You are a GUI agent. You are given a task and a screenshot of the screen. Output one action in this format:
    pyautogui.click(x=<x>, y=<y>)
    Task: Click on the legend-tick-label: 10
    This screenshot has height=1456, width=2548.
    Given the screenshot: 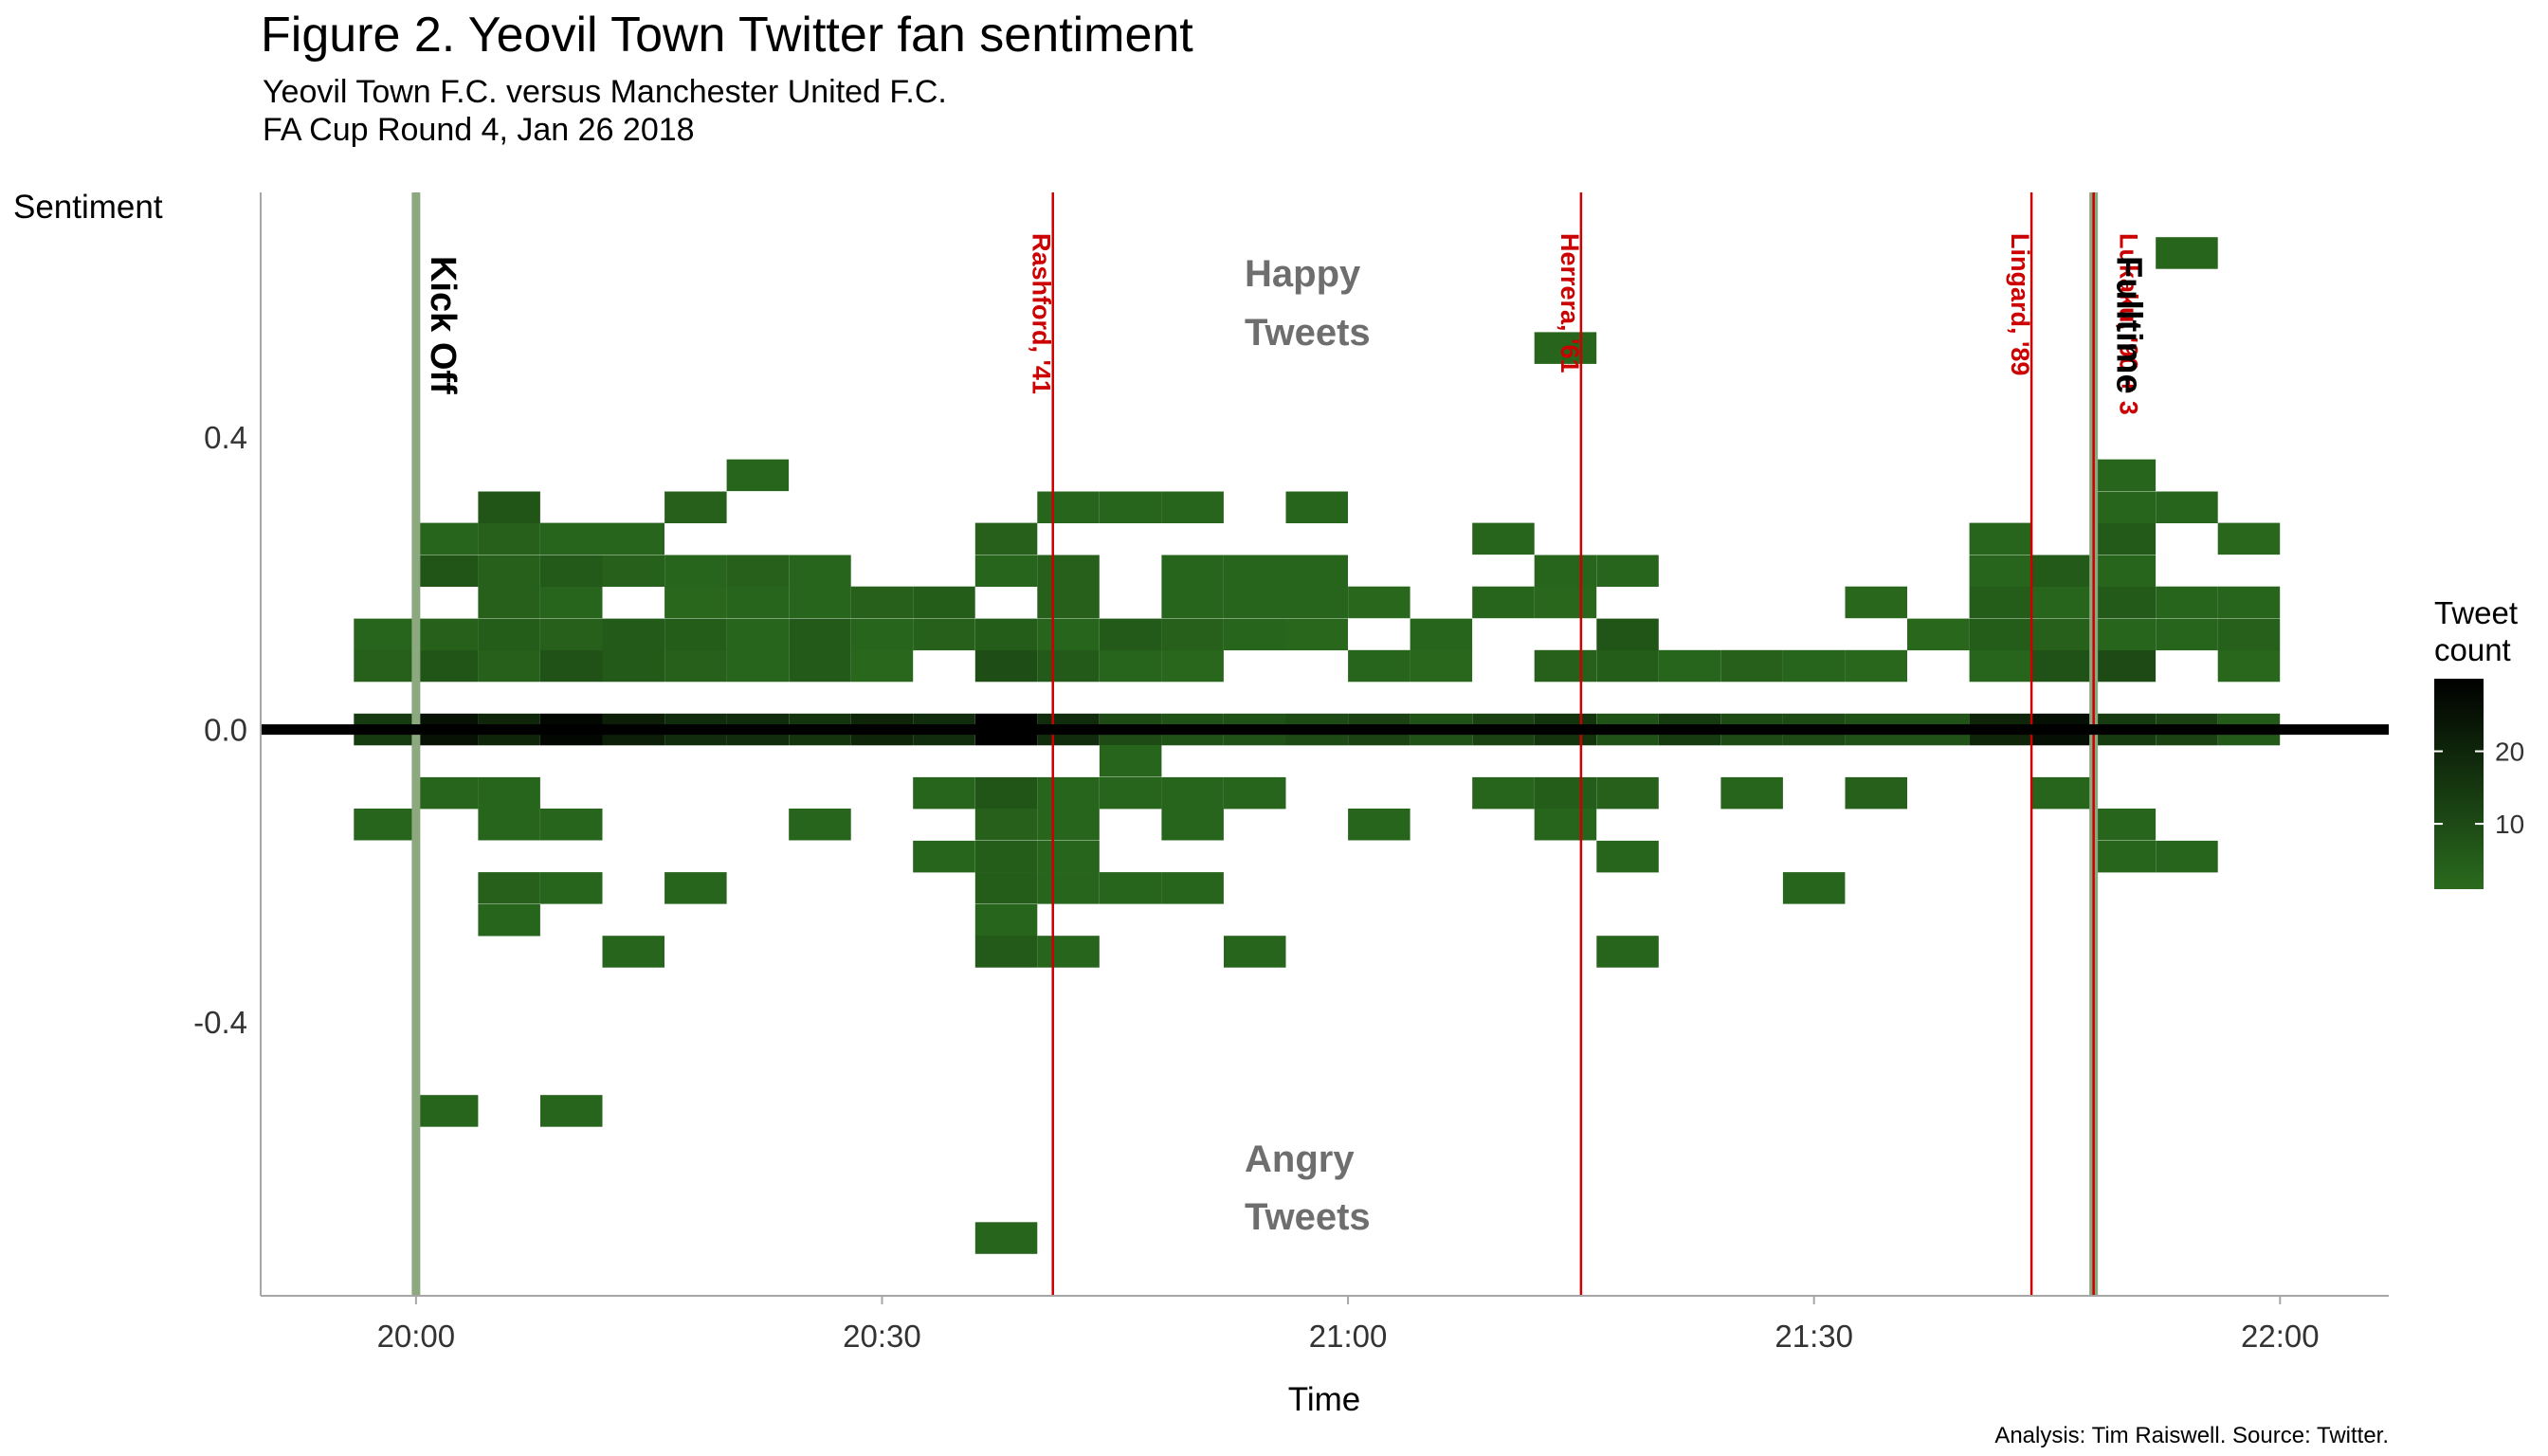 What is the action you would take?
    pyautogui.click(x=2509, y=824)
    